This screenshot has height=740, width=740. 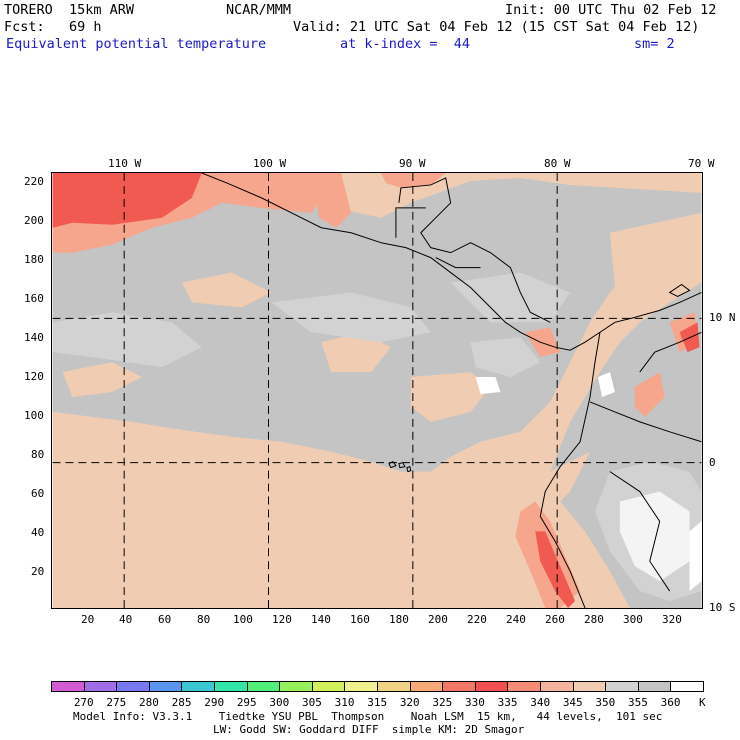 I want to click on field-name: Equivalent potential temperature, so click(x=136, y=44).